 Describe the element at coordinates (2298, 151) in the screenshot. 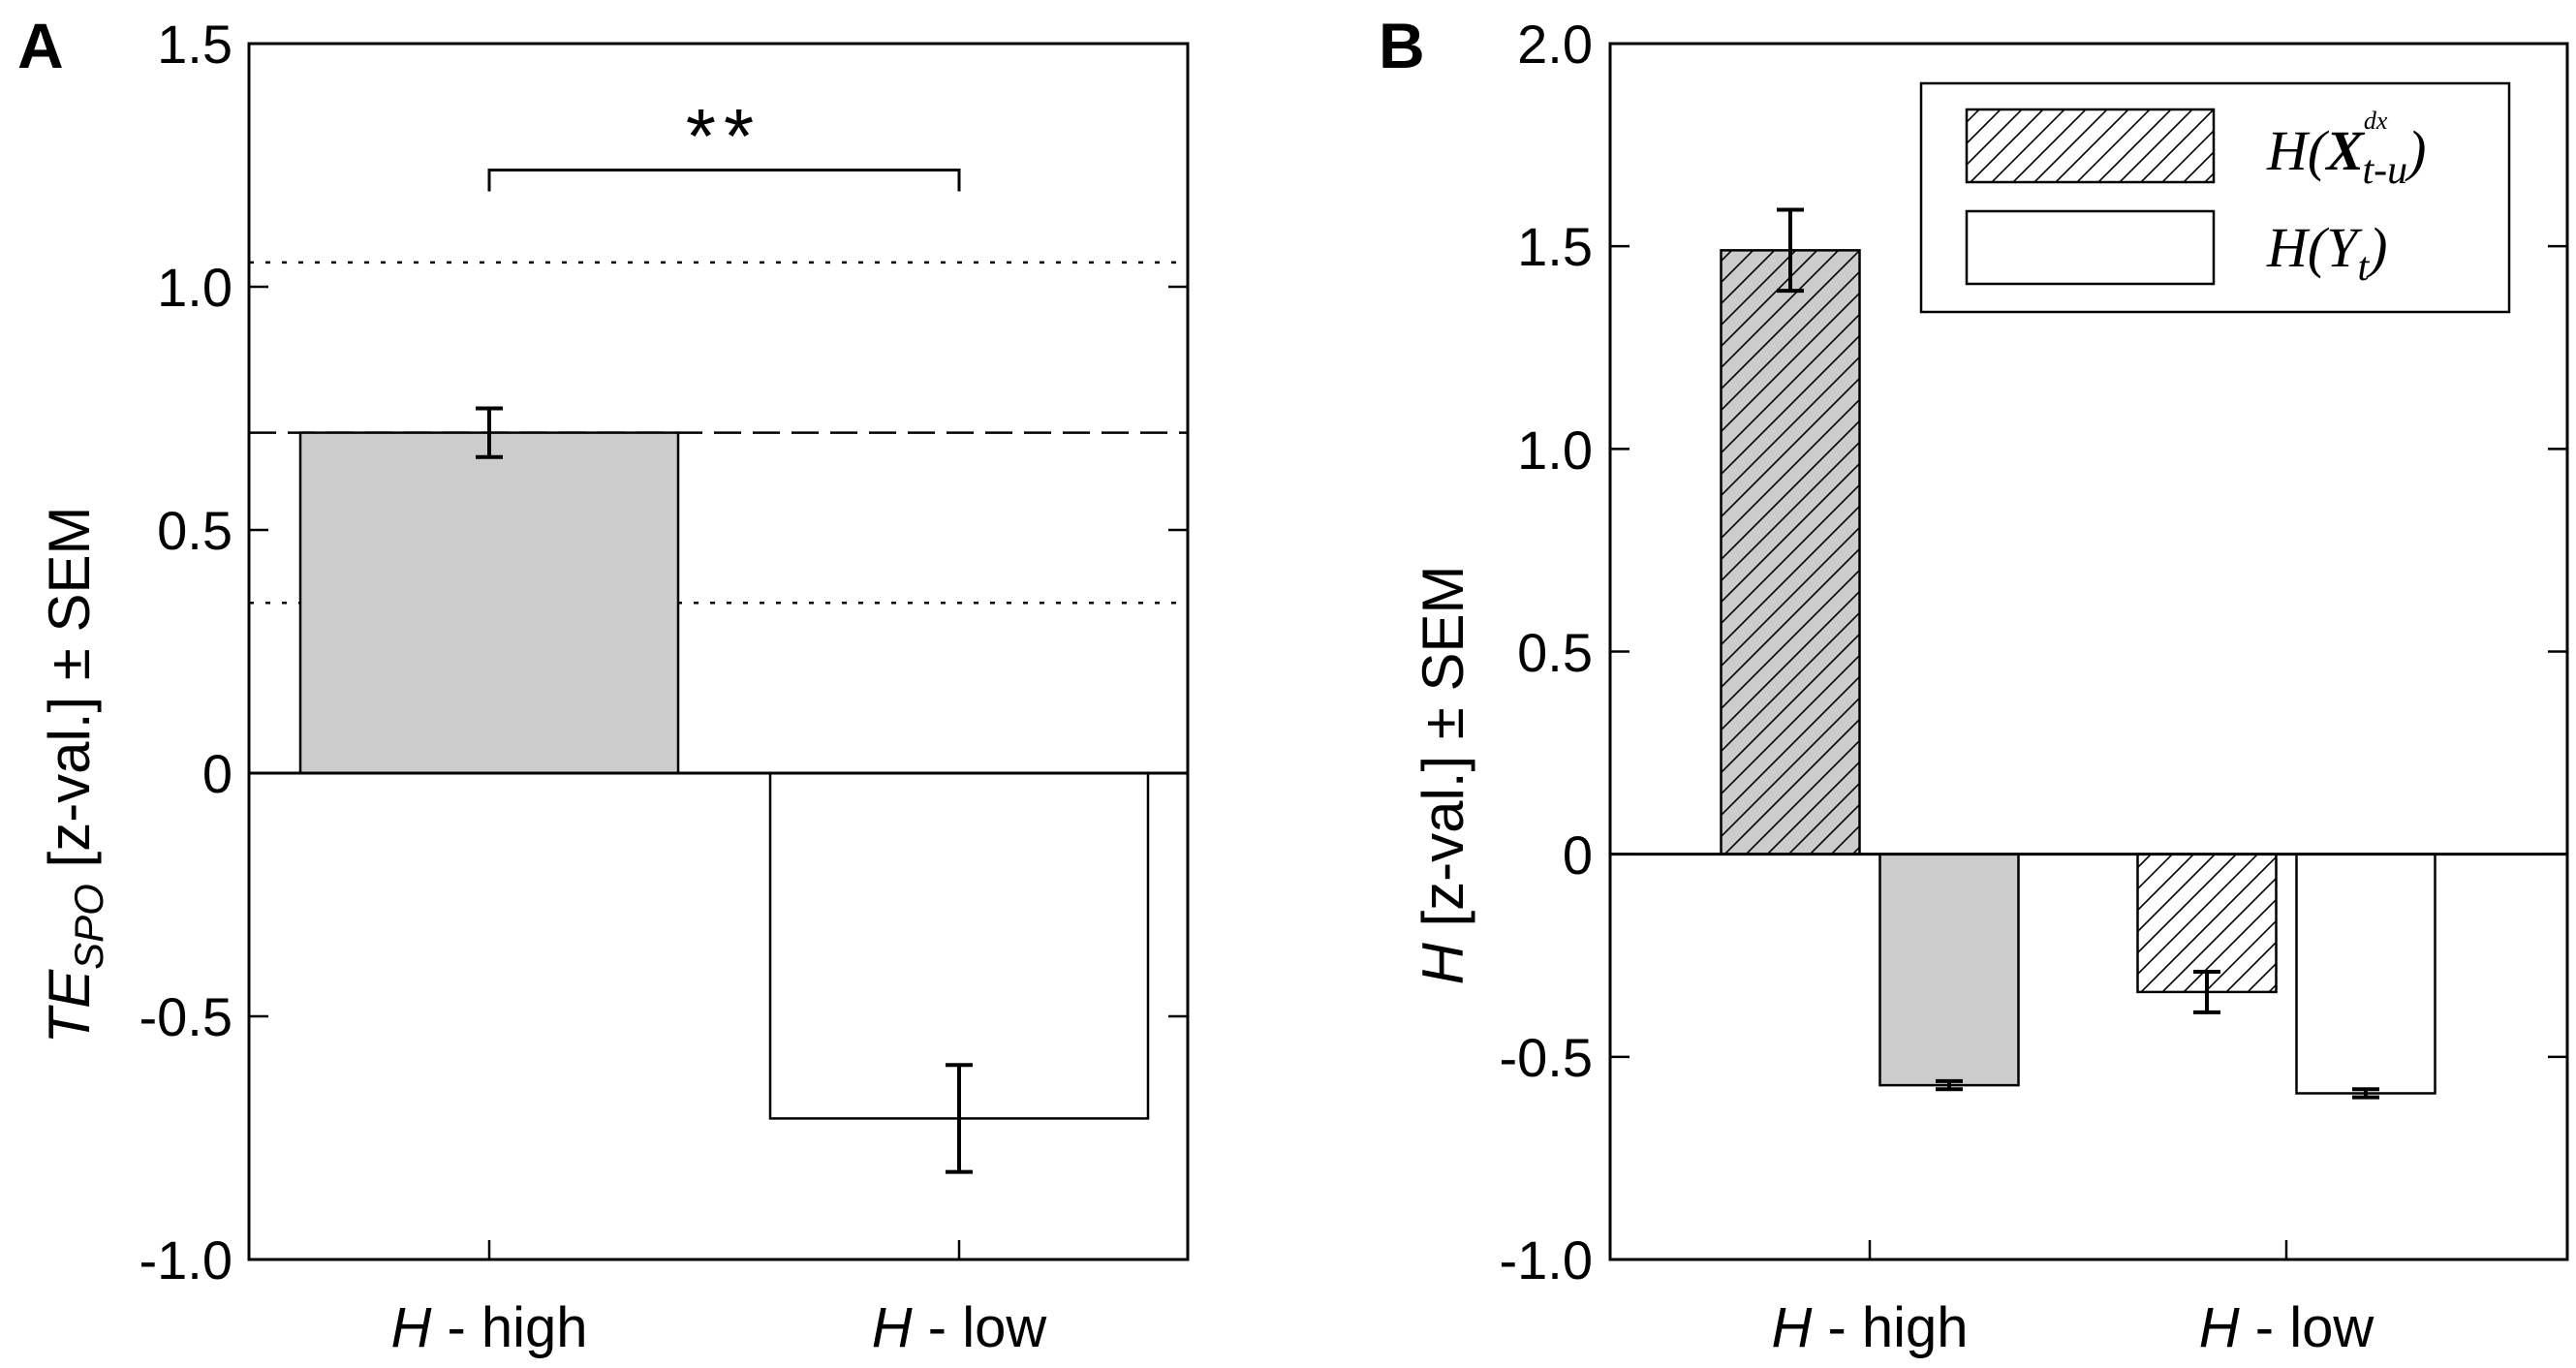

I see `legend-hx-main: H(` at that location.